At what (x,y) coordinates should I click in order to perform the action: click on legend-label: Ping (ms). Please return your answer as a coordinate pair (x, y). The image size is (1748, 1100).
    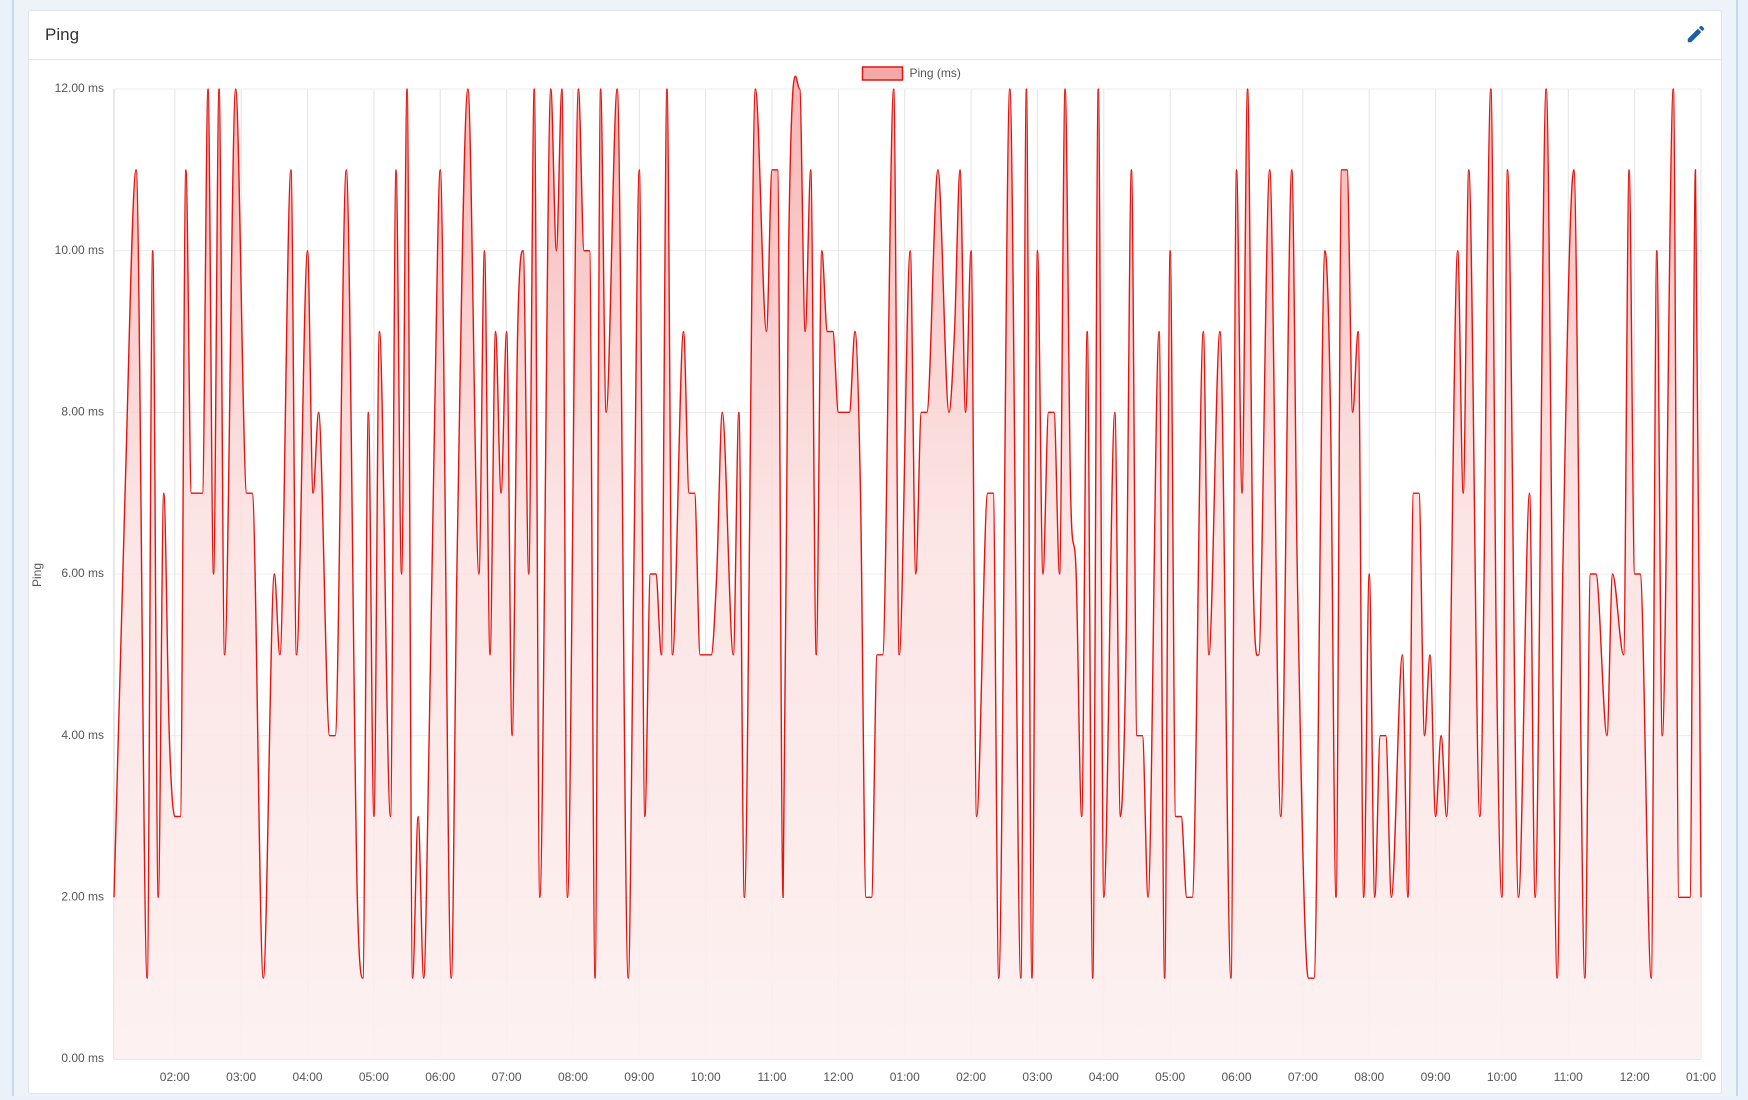
    Looking at the image, I should click on (935, 73).